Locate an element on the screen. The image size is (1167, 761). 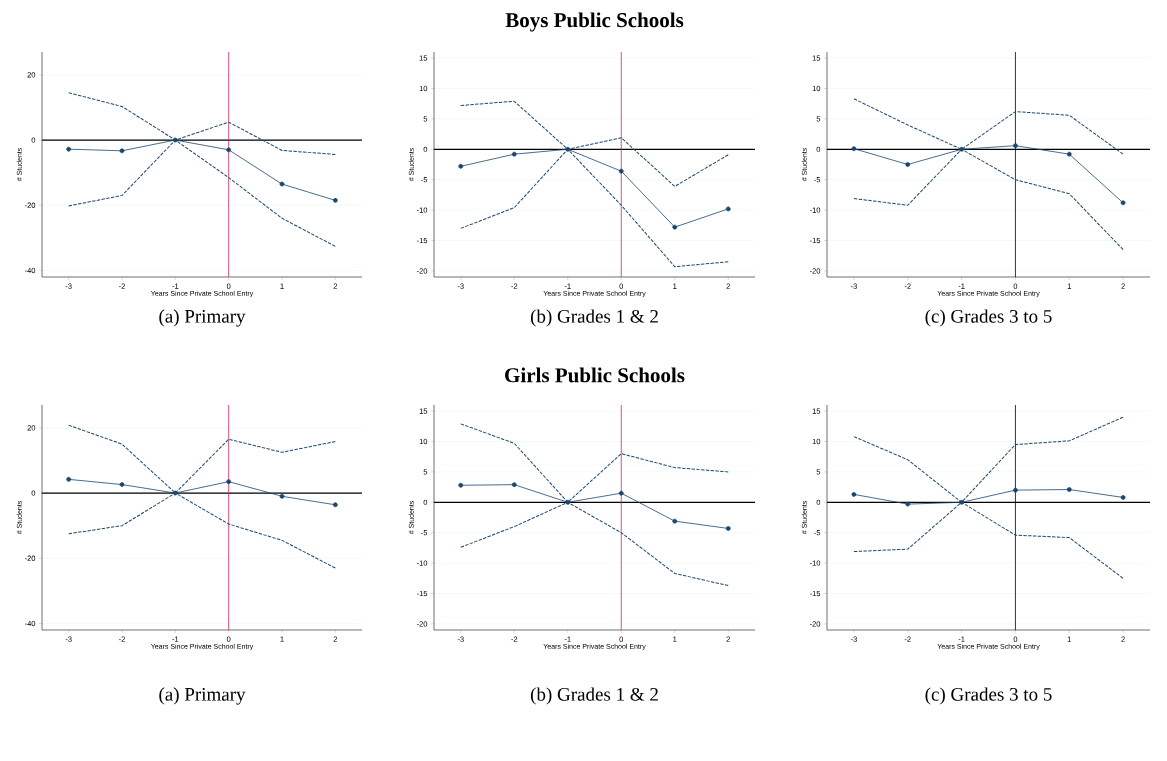
chart-title: Boys Public Schools is located at coordinates (594, 22).